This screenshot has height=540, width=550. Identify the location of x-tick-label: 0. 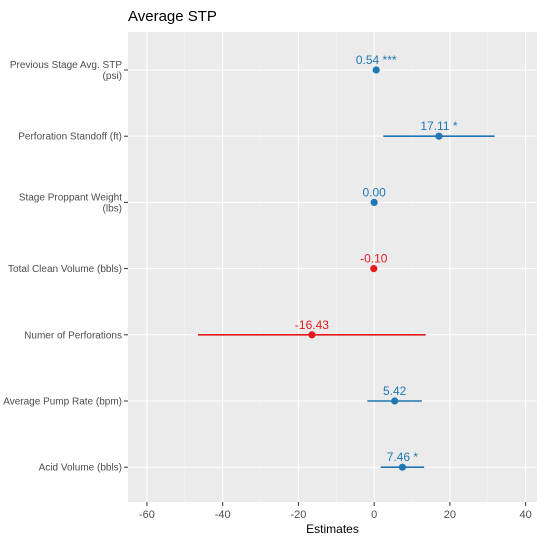
(374, 515).